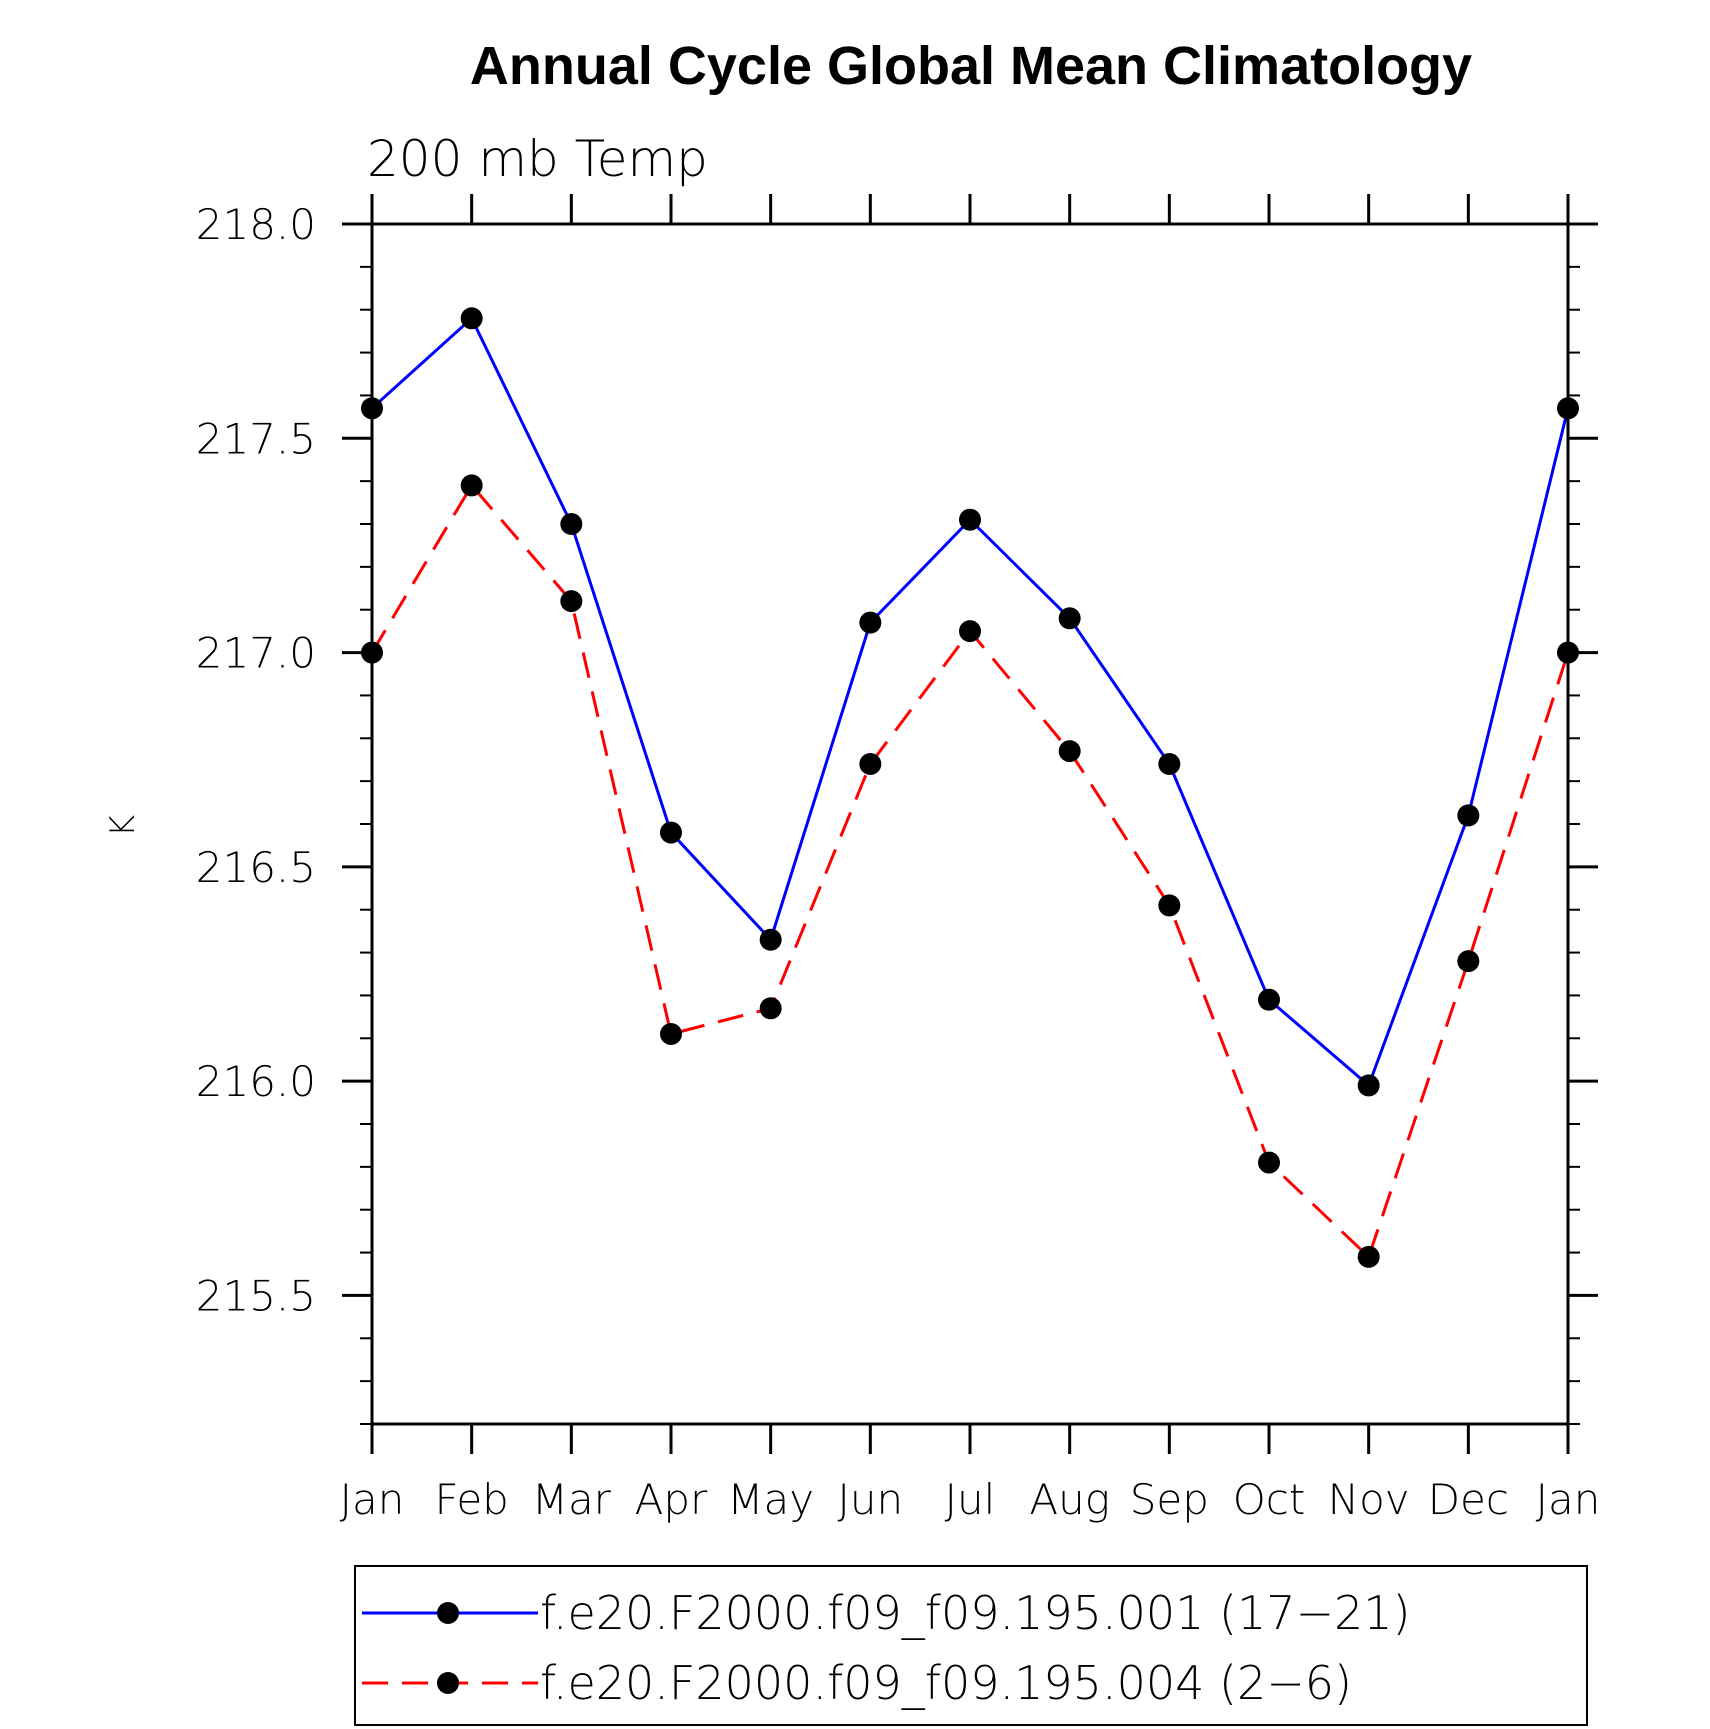  I want to click on chart-title: Annual Cycle Global Mean Climatology, so click(971, 66).